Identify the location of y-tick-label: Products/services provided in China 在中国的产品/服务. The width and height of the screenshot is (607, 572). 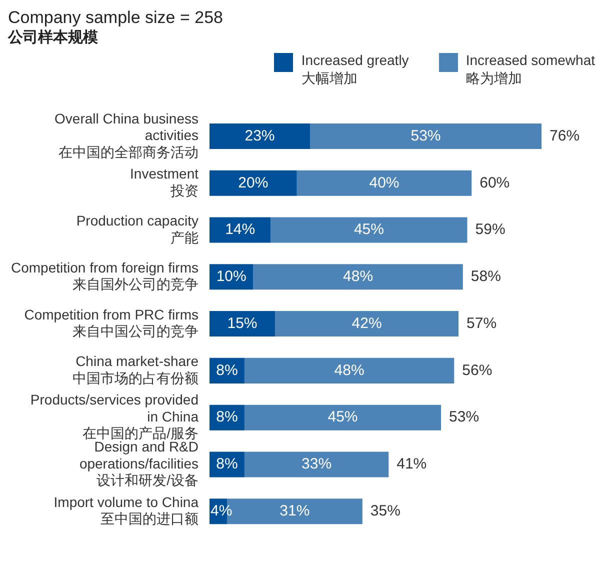
(114, 417).